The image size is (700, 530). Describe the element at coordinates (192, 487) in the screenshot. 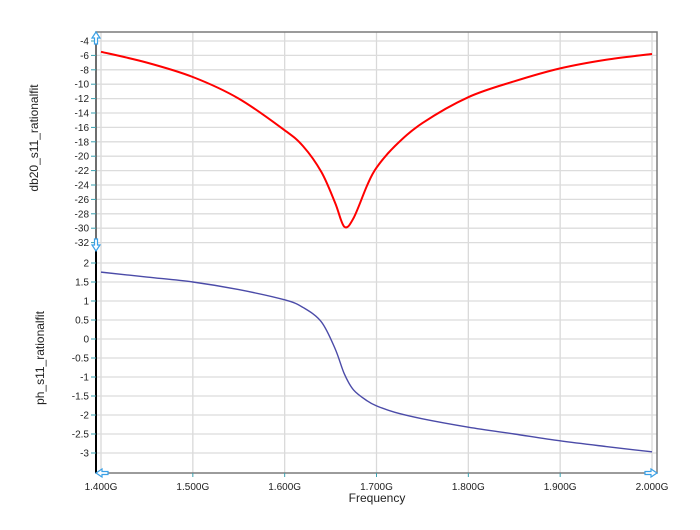

I see `x-tick-label: 1.500G` at that location.